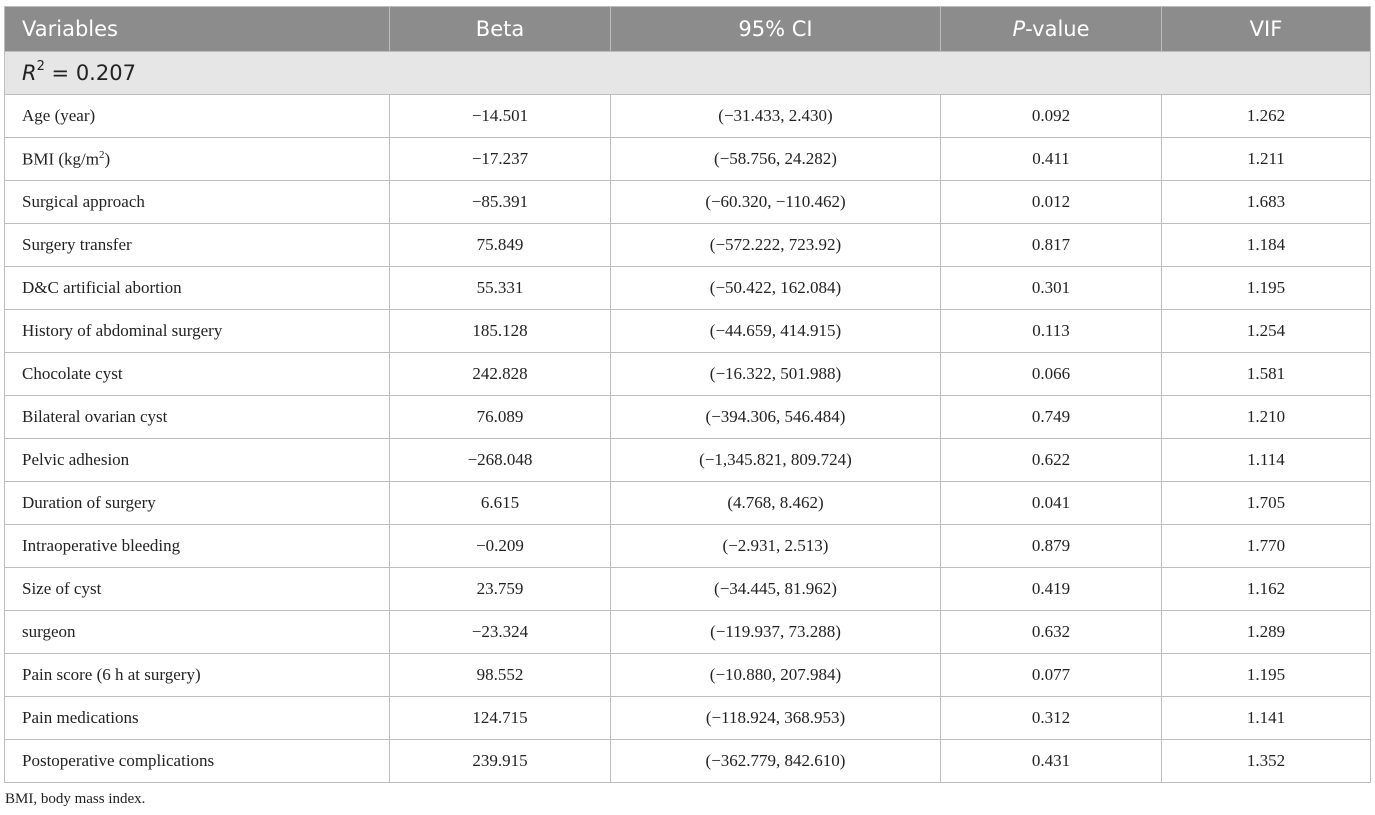  What do you see at coordinates (1266, 159) in the screenshot?
I see `cell-vif: 1.211` at bounding box center [1266, 159].